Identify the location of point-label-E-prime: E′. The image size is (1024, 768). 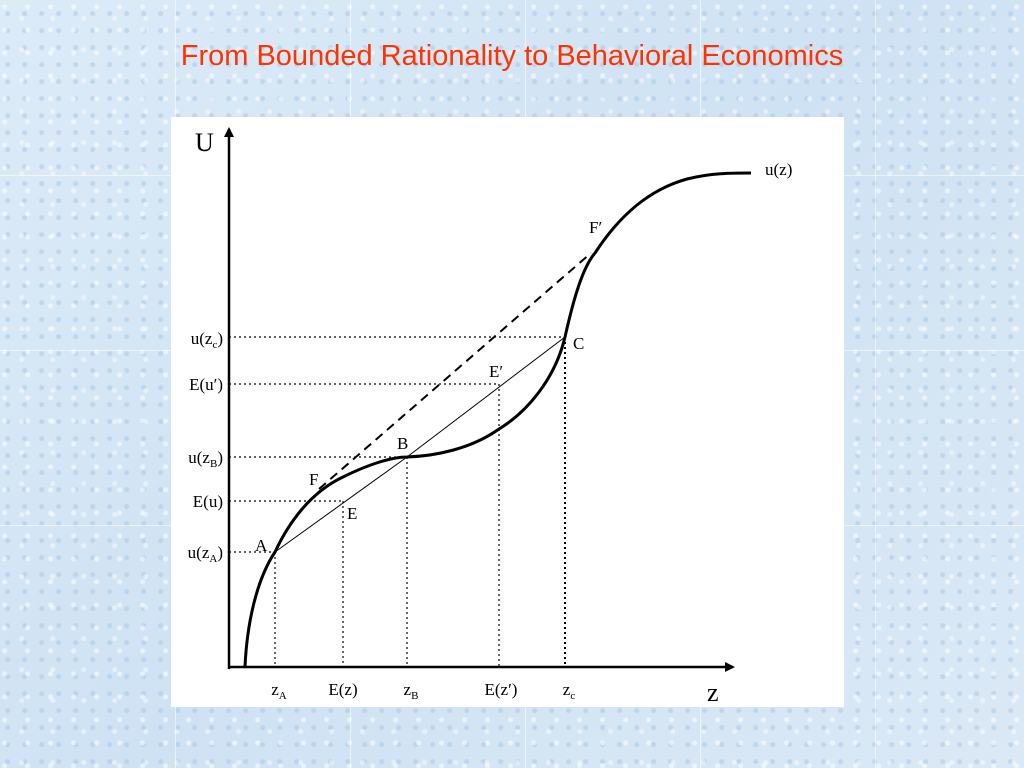
(496, 371).